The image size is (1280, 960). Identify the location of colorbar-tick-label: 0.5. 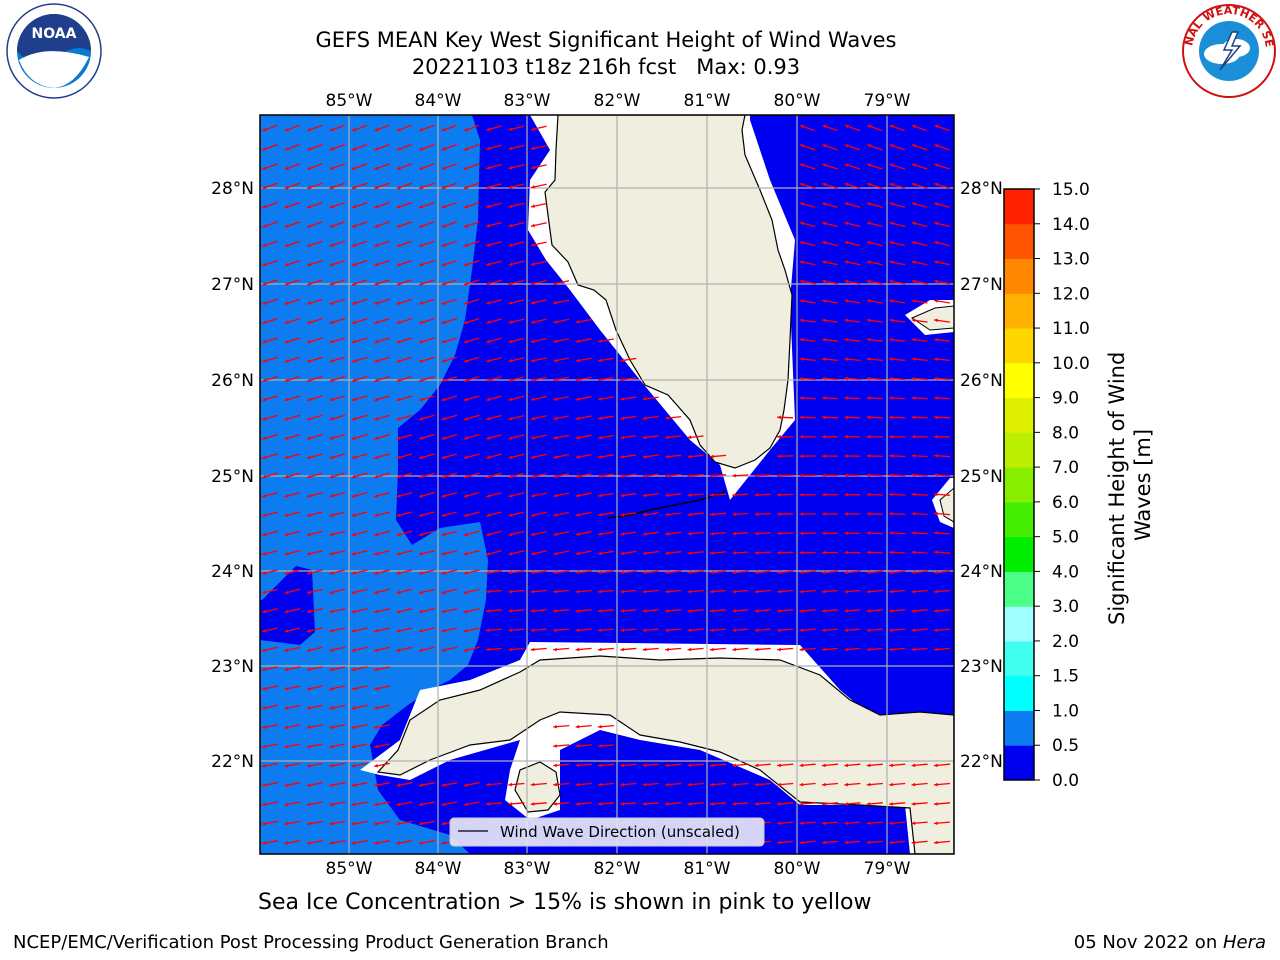
(1065, 746).